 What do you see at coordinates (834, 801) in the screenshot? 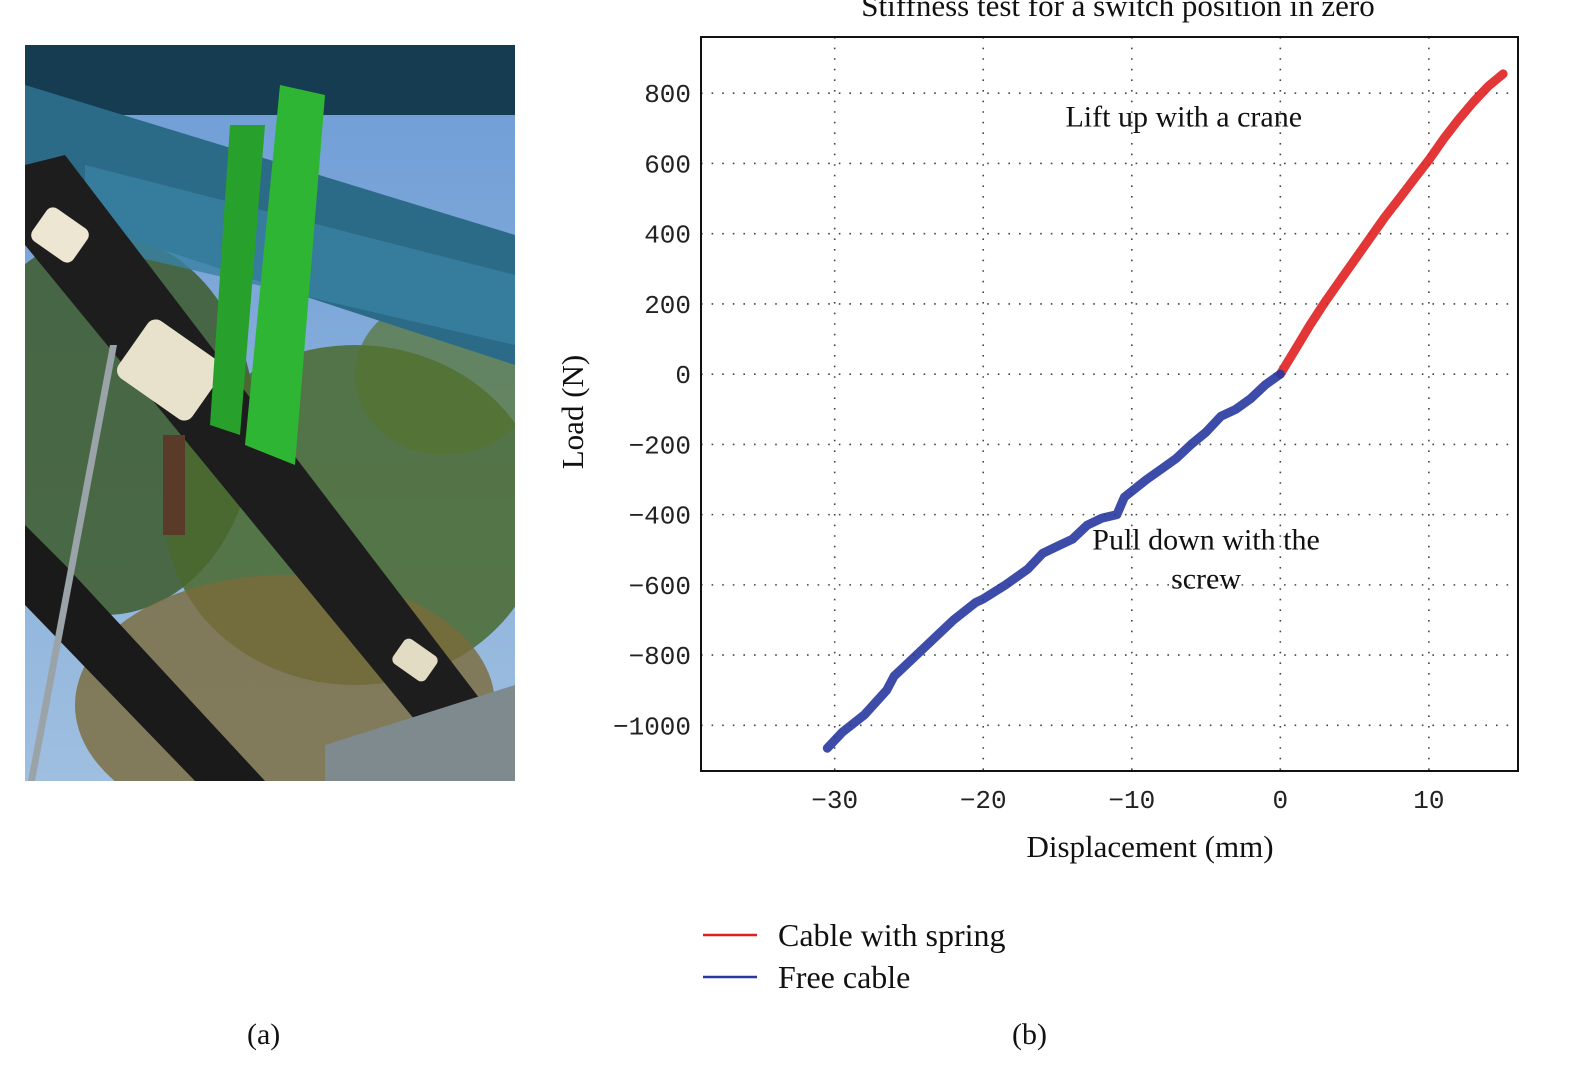
I see `x-tick-label: −30` at bounding box center [834, 801].